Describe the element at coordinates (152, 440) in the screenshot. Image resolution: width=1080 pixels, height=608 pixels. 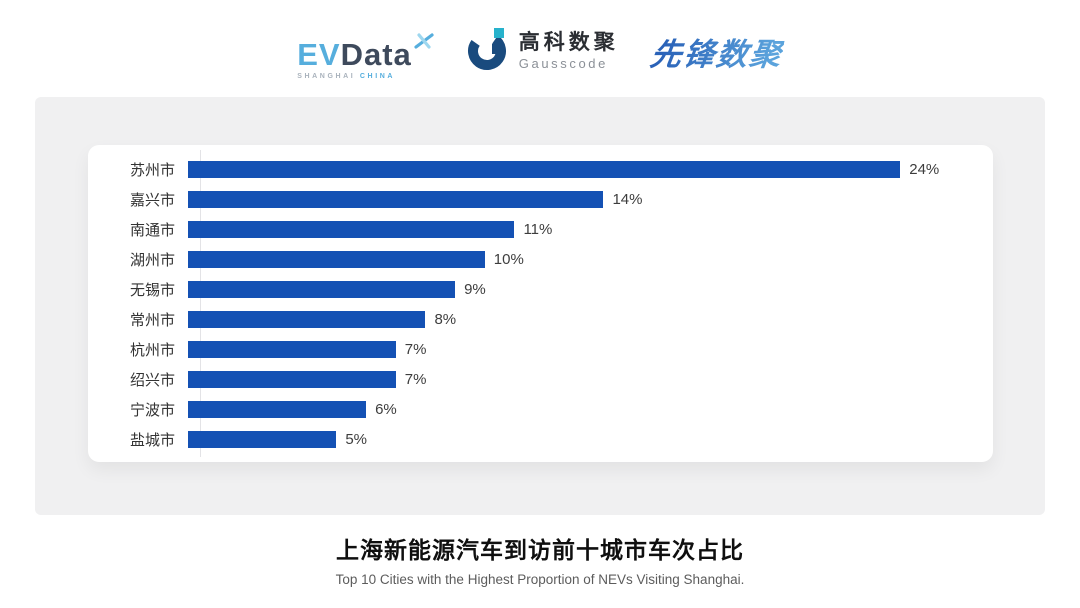
I see `category-label: 盐城市` at that location.